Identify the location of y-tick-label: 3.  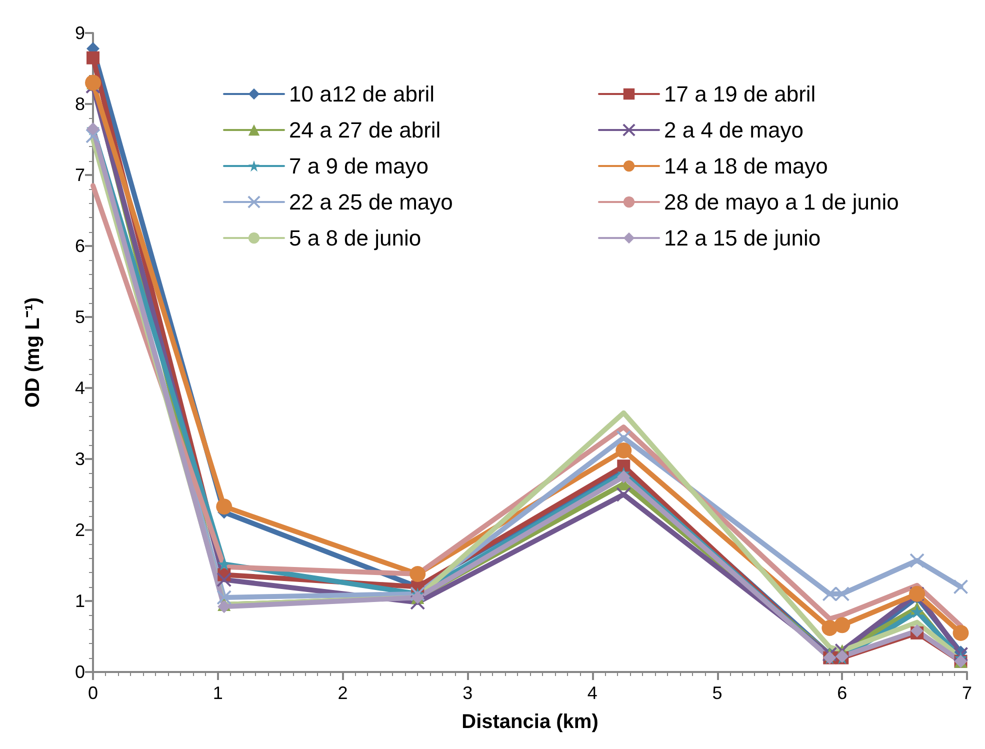
(79, 459).